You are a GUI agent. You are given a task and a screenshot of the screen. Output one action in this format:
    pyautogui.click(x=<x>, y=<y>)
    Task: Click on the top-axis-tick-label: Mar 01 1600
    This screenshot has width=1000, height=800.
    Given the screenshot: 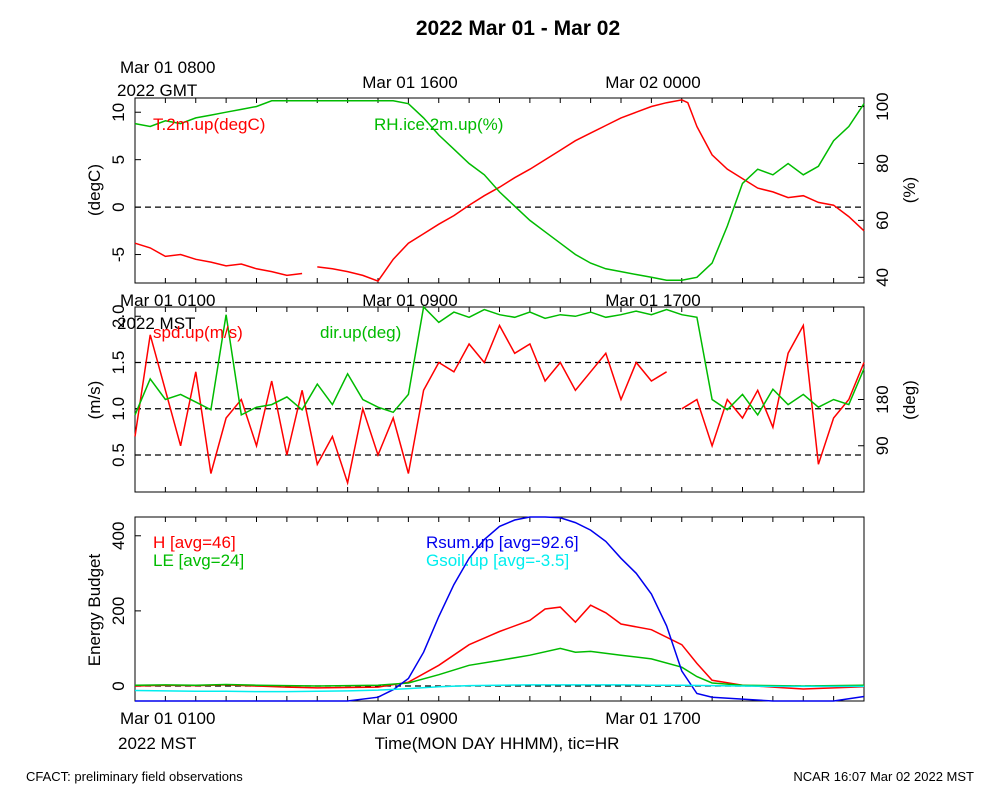 What is the action you would take?
    pyautogui.click(x=409, y=82)
    